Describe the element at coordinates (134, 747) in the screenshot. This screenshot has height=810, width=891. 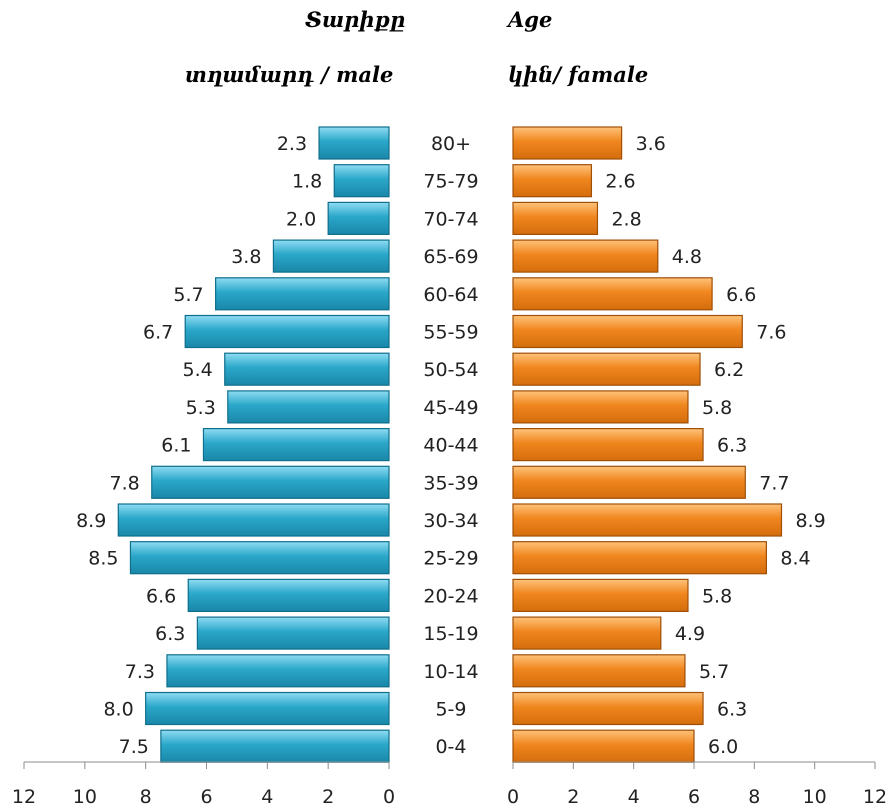
I see `male-value-label-0-4: 7.5` at that location.